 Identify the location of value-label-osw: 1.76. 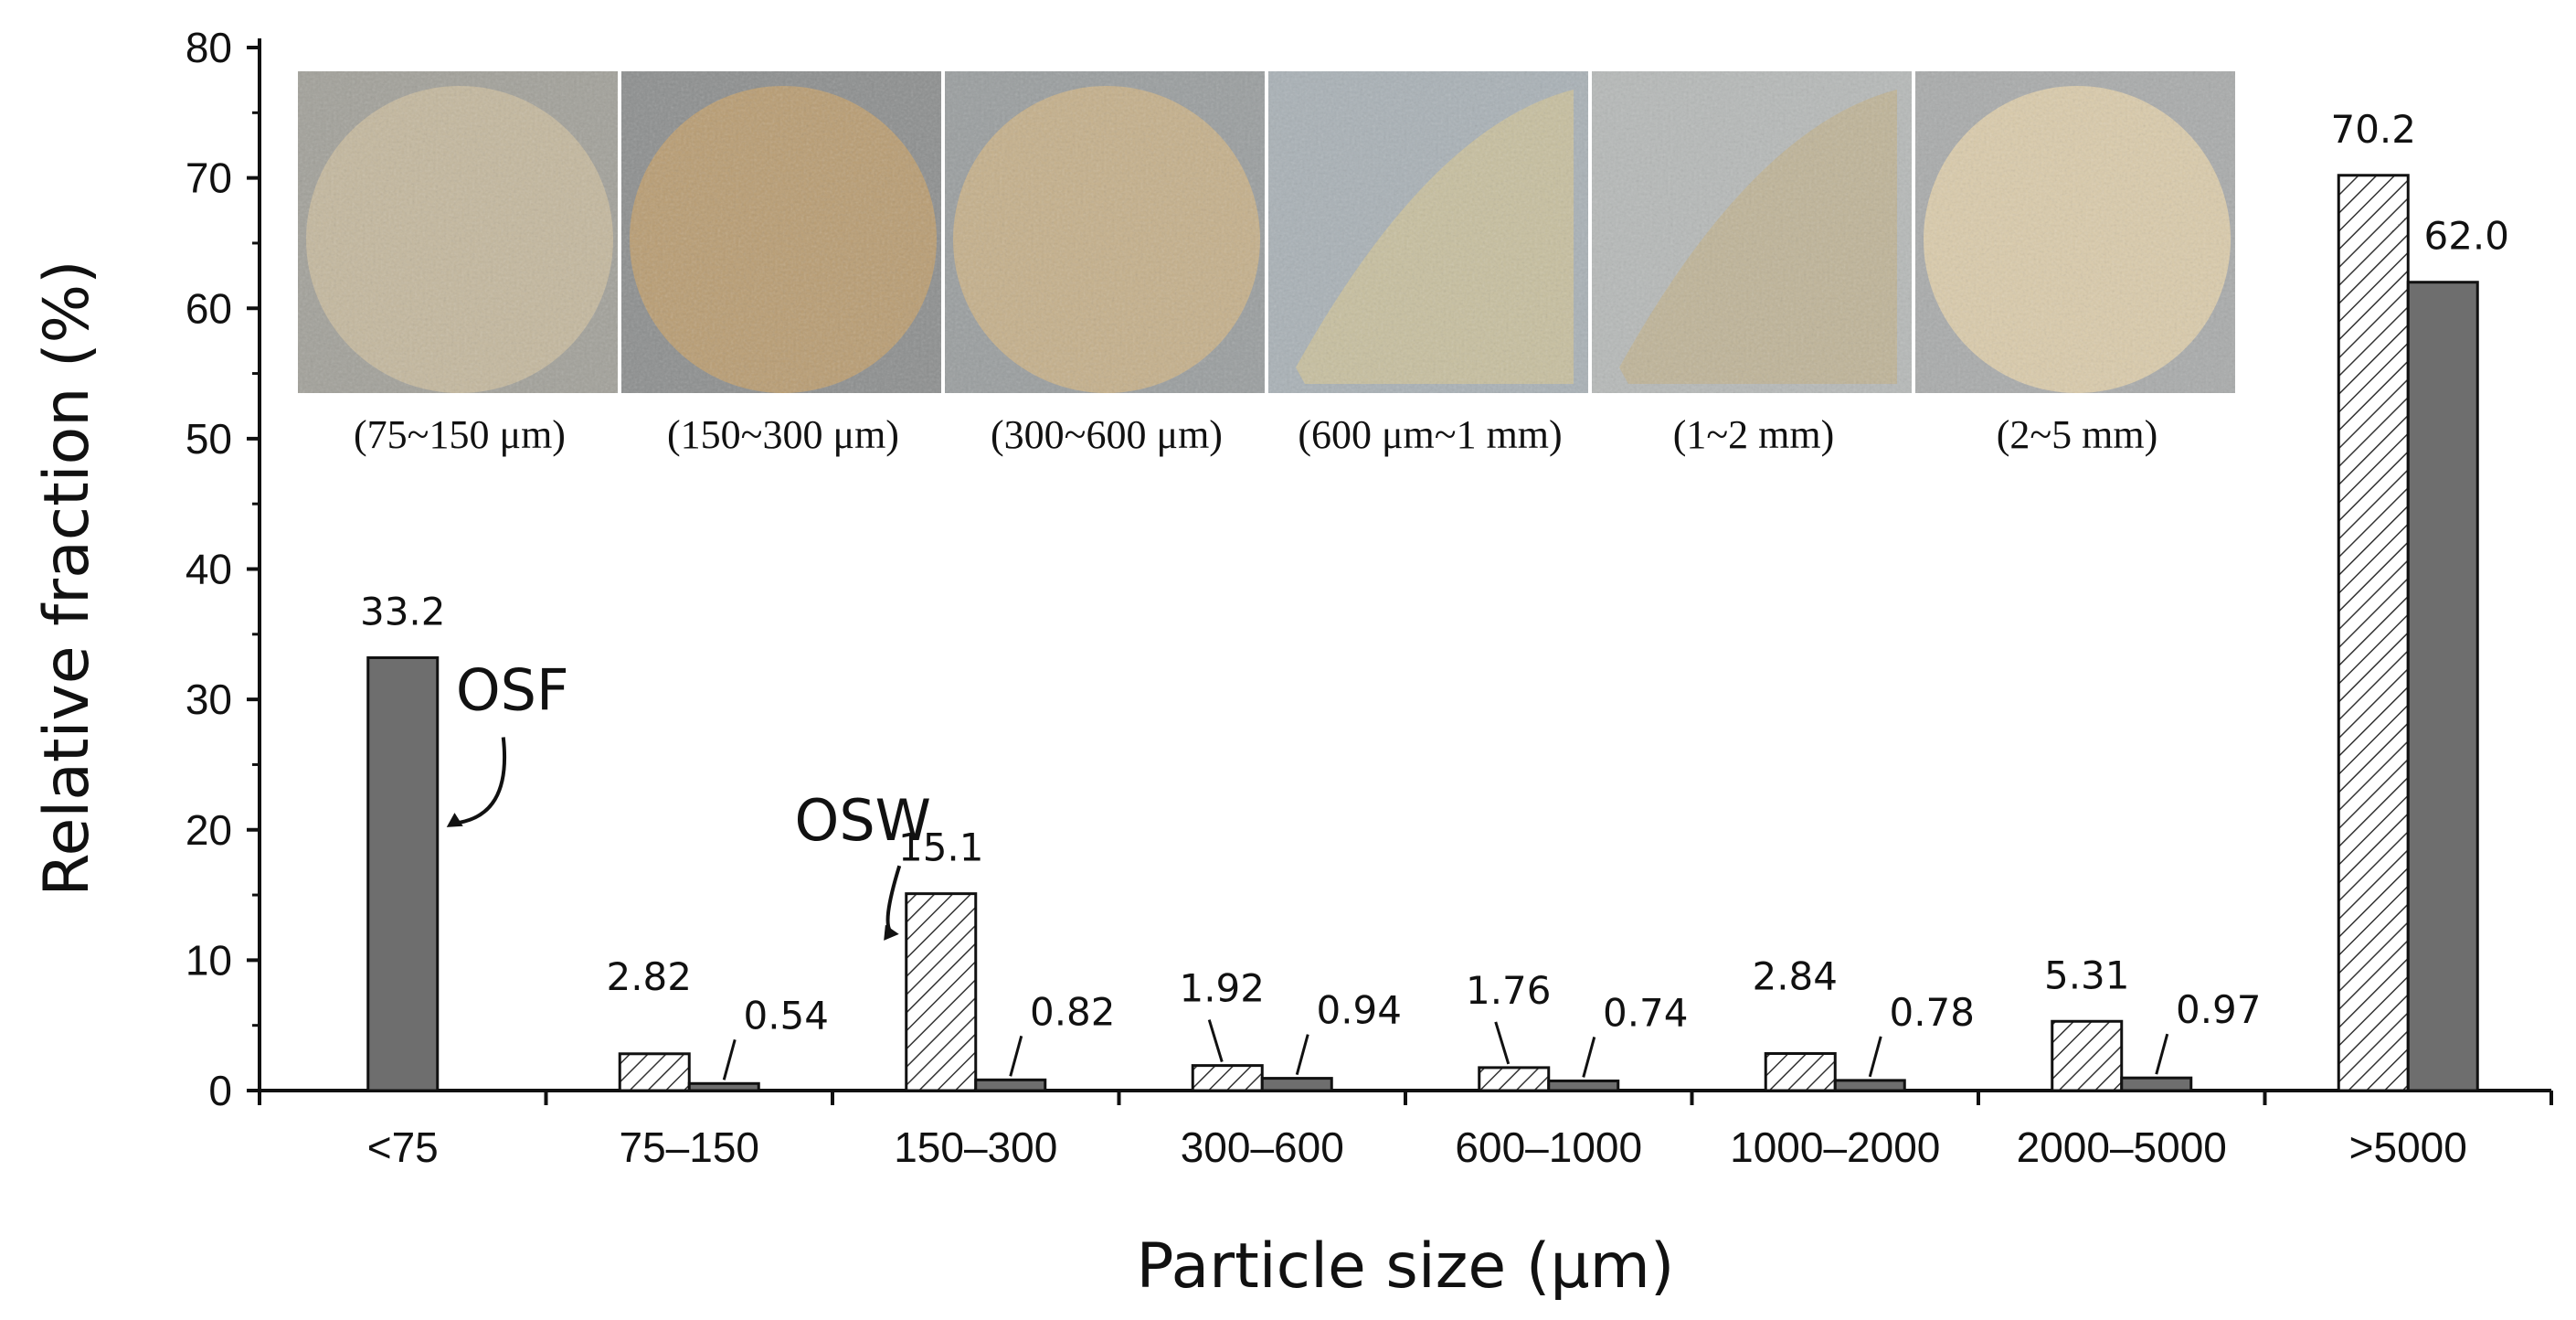
(1509, 990).